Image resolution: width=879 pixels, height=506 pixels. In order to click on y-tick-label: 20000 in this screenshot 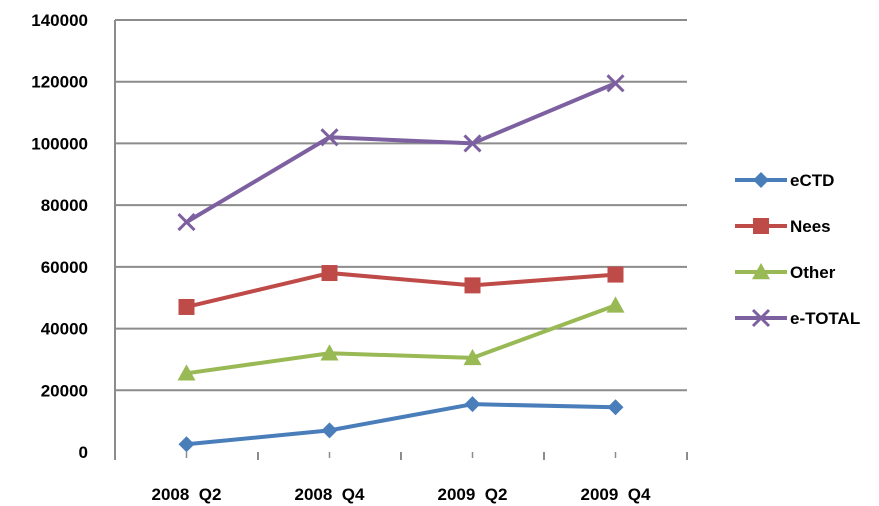, I will do `click(64, 390)`.